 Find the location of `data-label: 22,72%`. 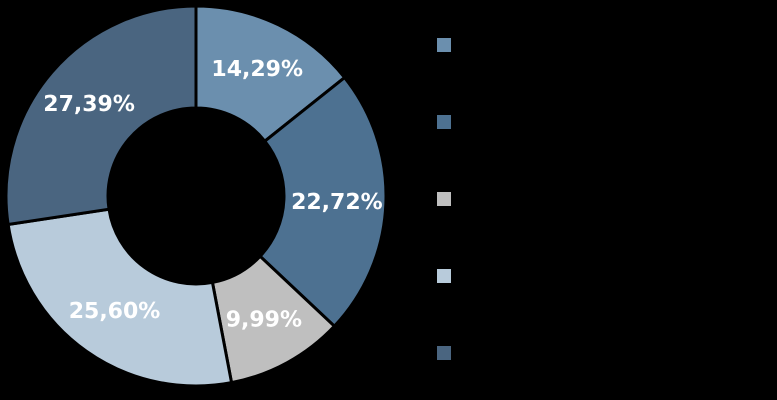

data-label: 22,72% is located at coordinates (337, 202).